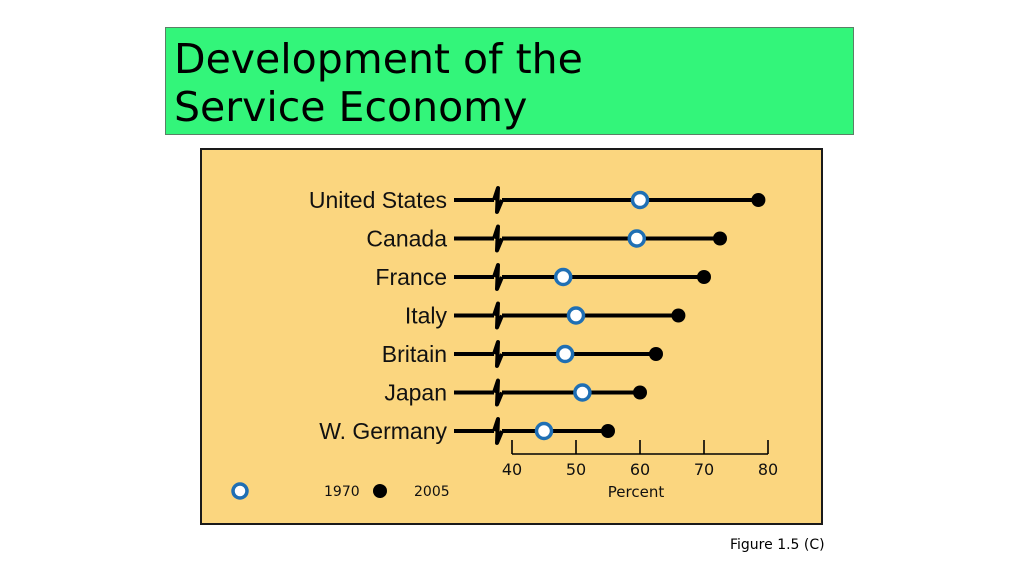  What do you see at coordinates (378, 200) in the screenshot?
I see `category-label: United States` at bounding box center [378, 200].